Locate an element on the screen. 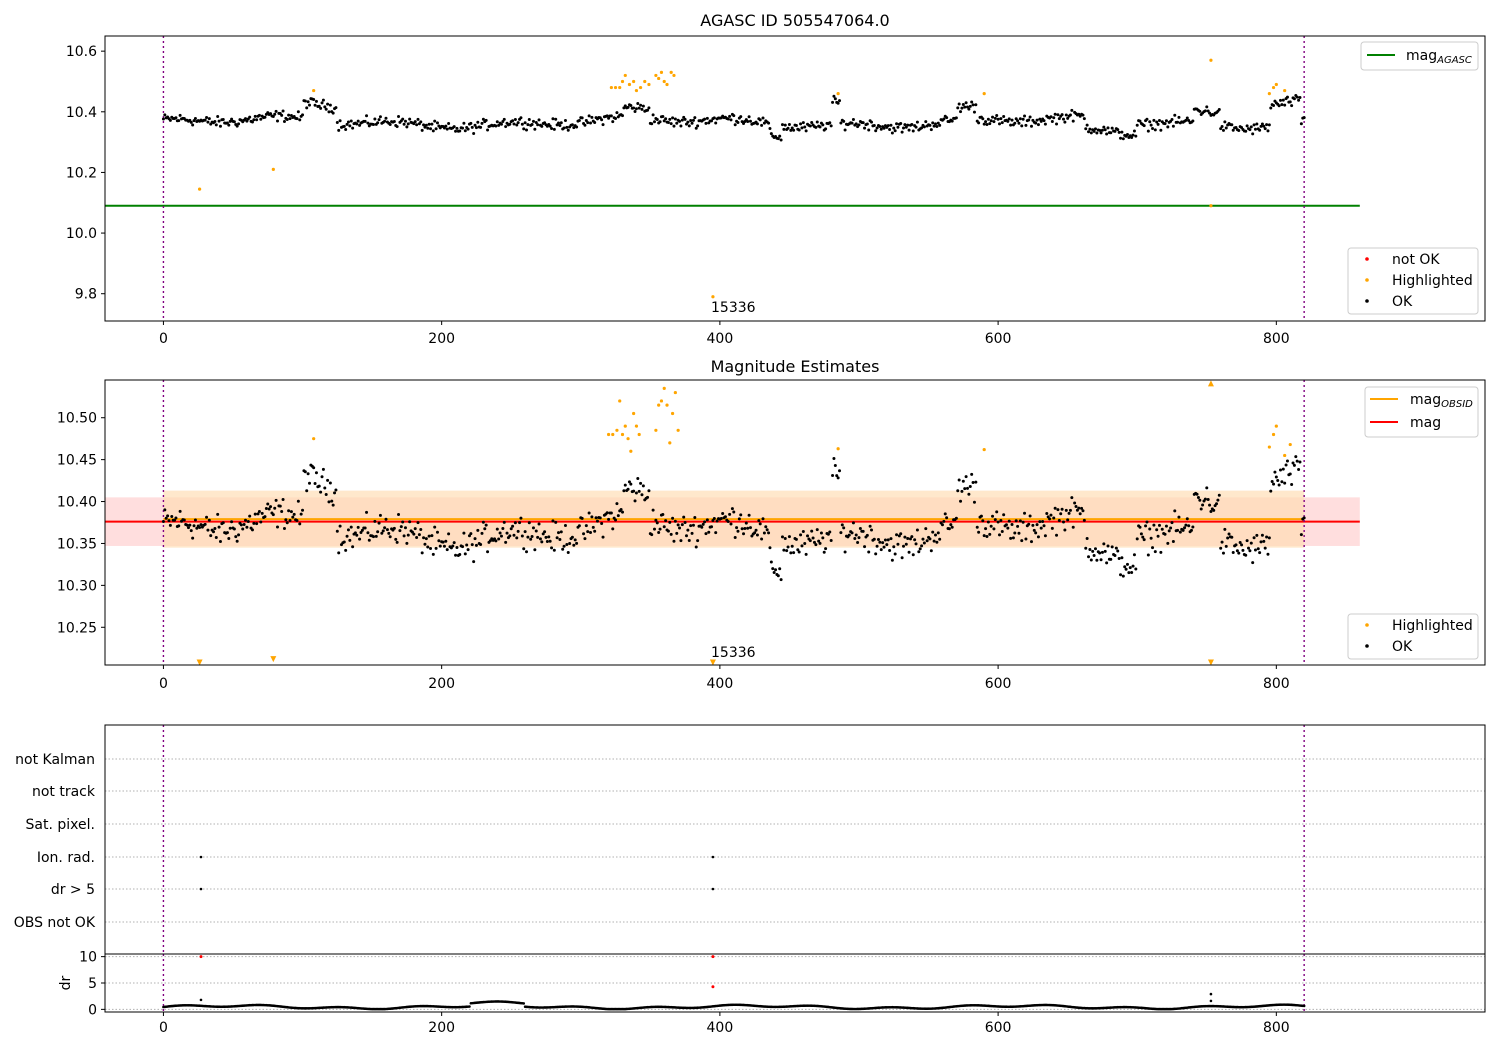  outlier-point is located at coordinates (713, 297).